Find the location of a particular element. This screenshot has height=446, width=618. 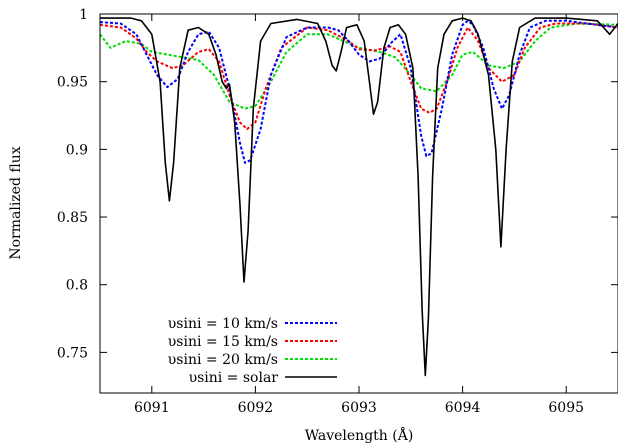

x-tick-label: 6095 is located at coordinates (566, 408).